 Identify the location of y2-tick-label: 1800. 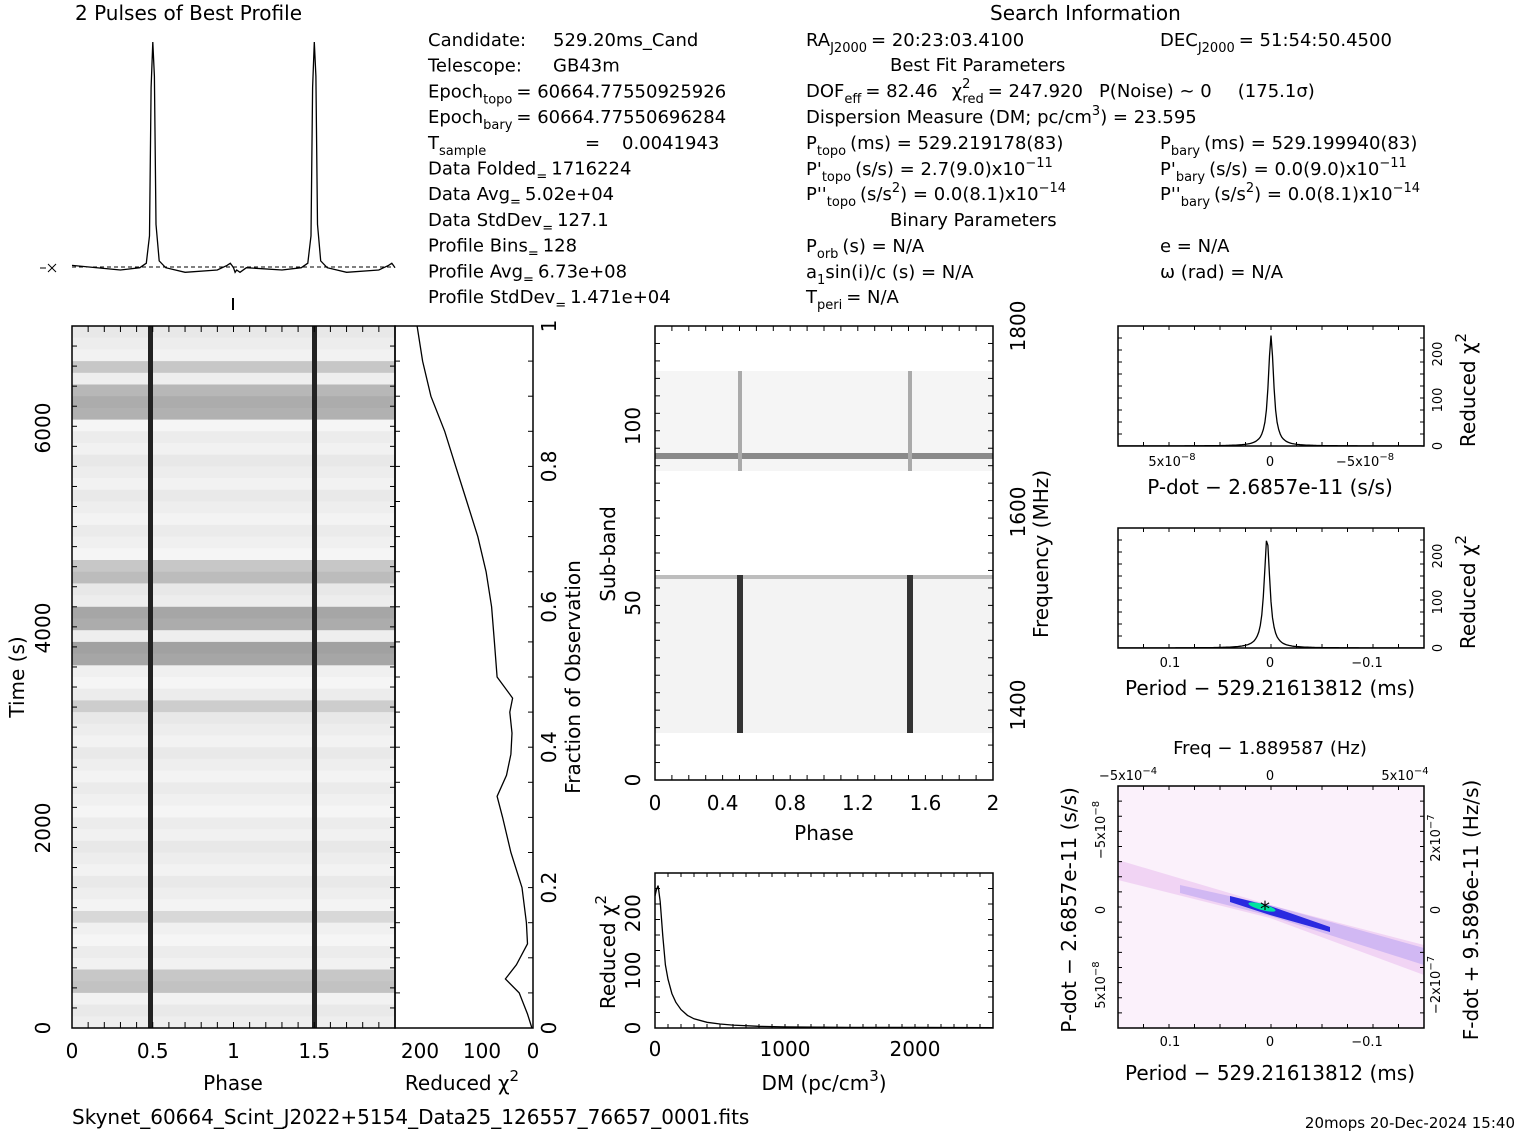
(1018, 326).